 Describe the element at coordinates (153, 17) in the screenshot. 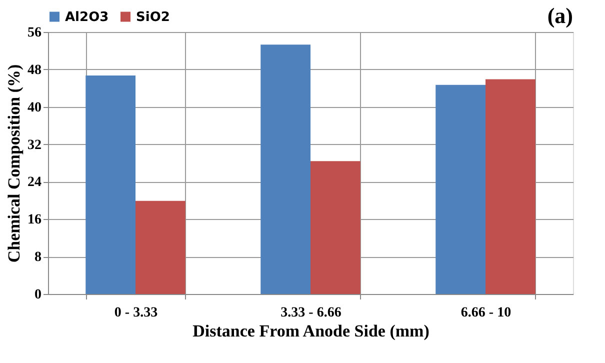

I see `legend-label: SiO2` at that location.